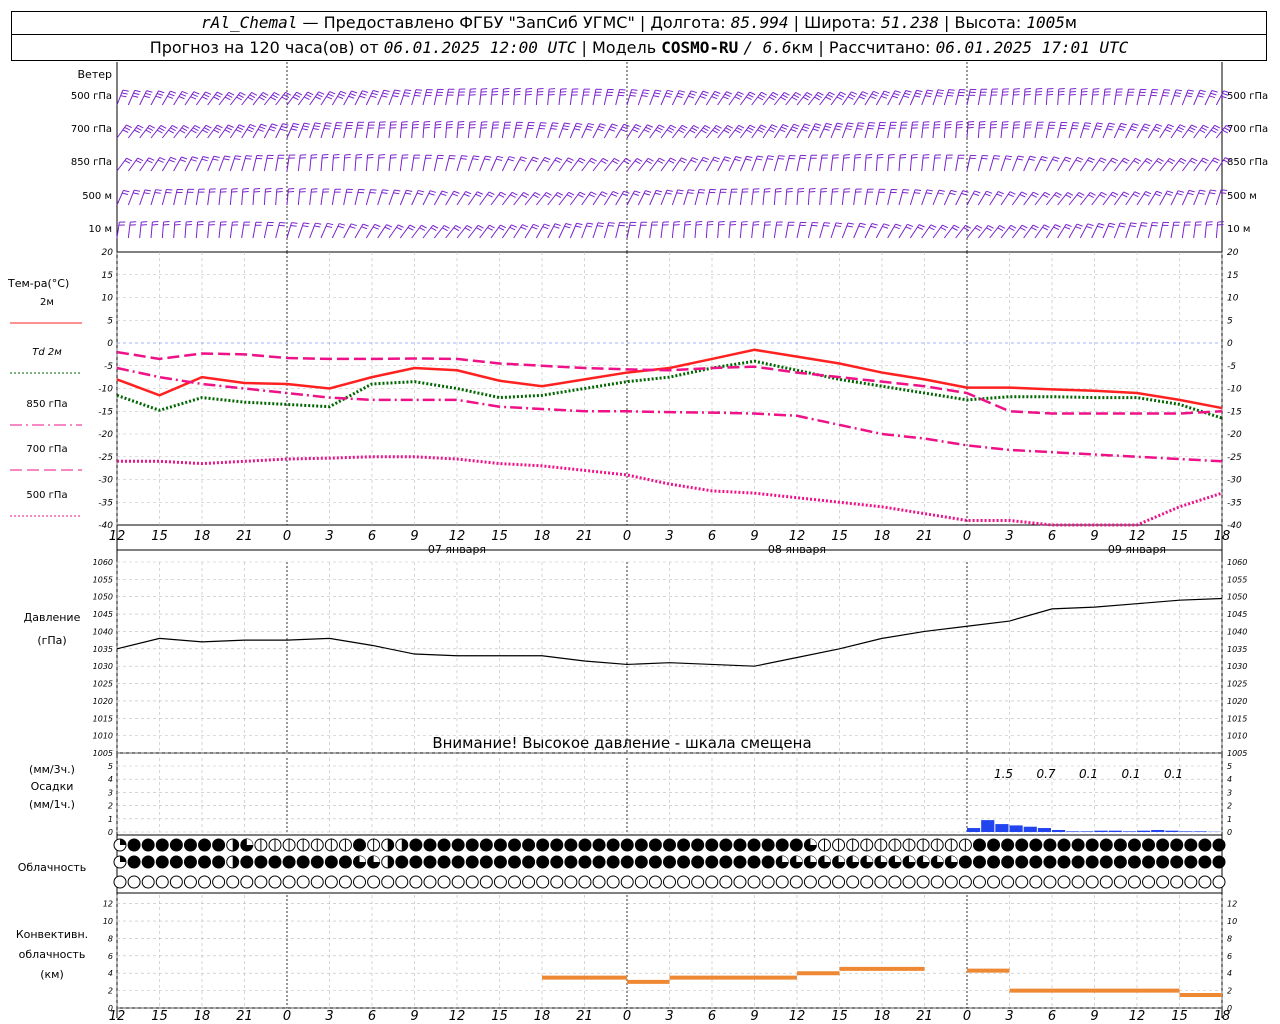 This screenshot has width=1280, height=1024. Describe the element at coordinates (754, 1016) in the screenshot. I see `x-tick-label-bottom: 9` at that location.